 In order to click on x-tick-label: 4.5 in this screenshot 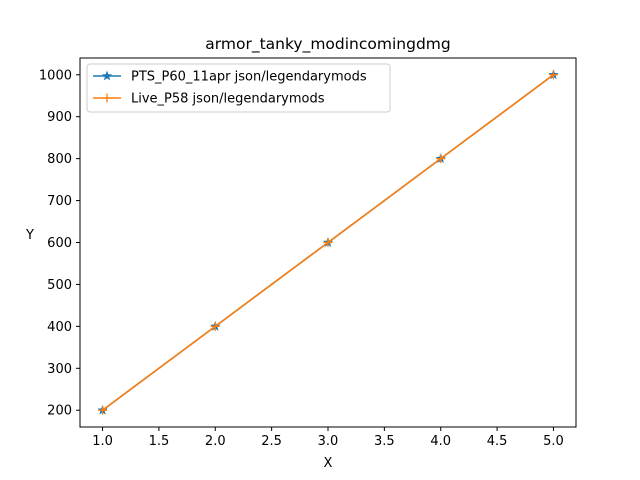, I will do `click(497, 441)`.